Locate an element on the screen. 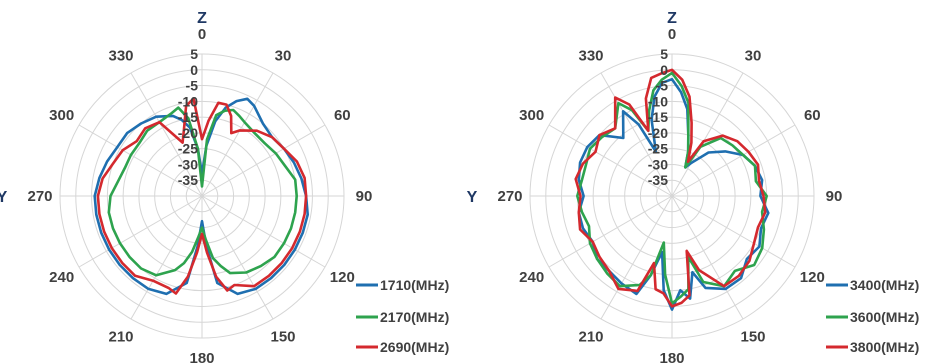 This screenshot has width=941, height=363. legend-entry: 1710(MHz) is located at coordinates (414, 285).